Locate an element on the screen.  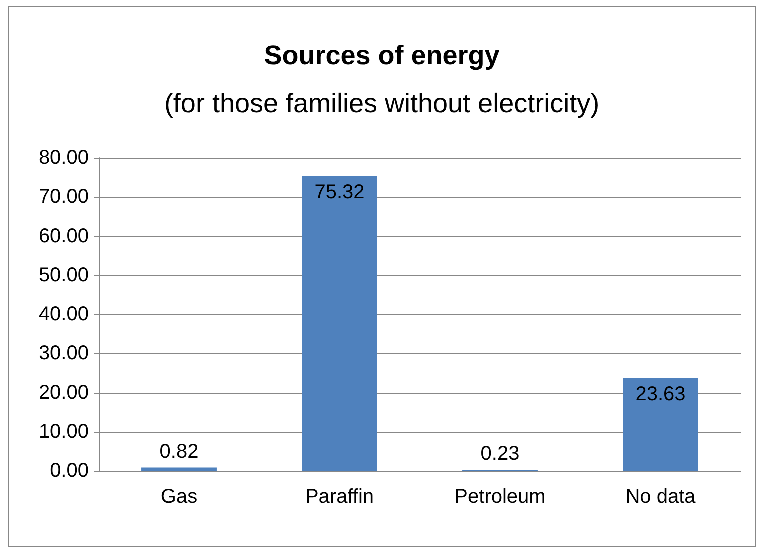
x-tick-label: Paraffin is located at coordinates (339, 497).